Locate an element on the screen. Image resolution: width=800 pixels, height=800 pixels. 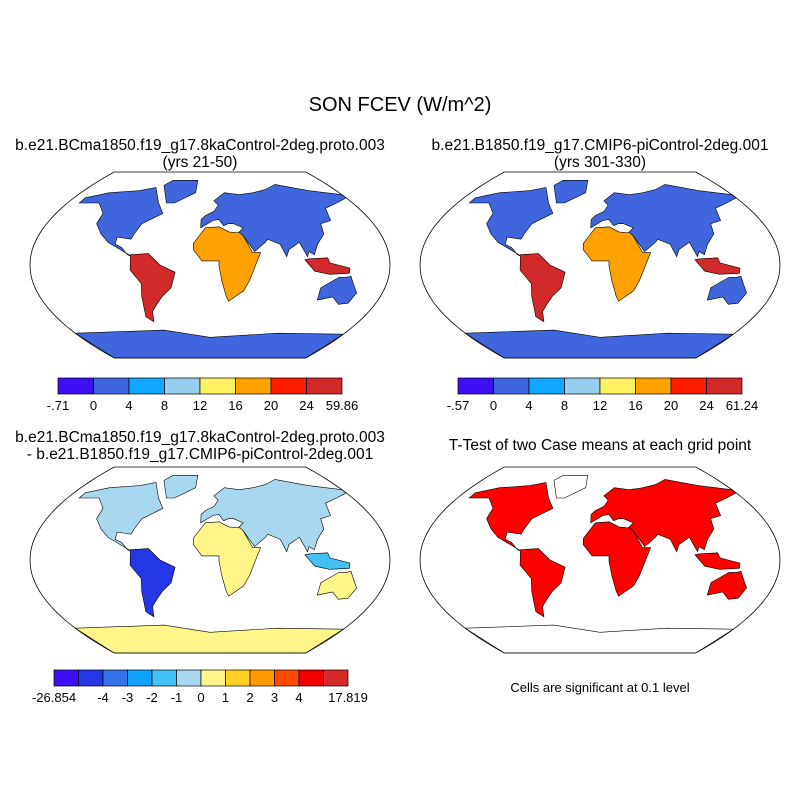
colorbar-2: -.57 0 4 8 12 16 20 24 61.24 is located at coordinates (603, 395).